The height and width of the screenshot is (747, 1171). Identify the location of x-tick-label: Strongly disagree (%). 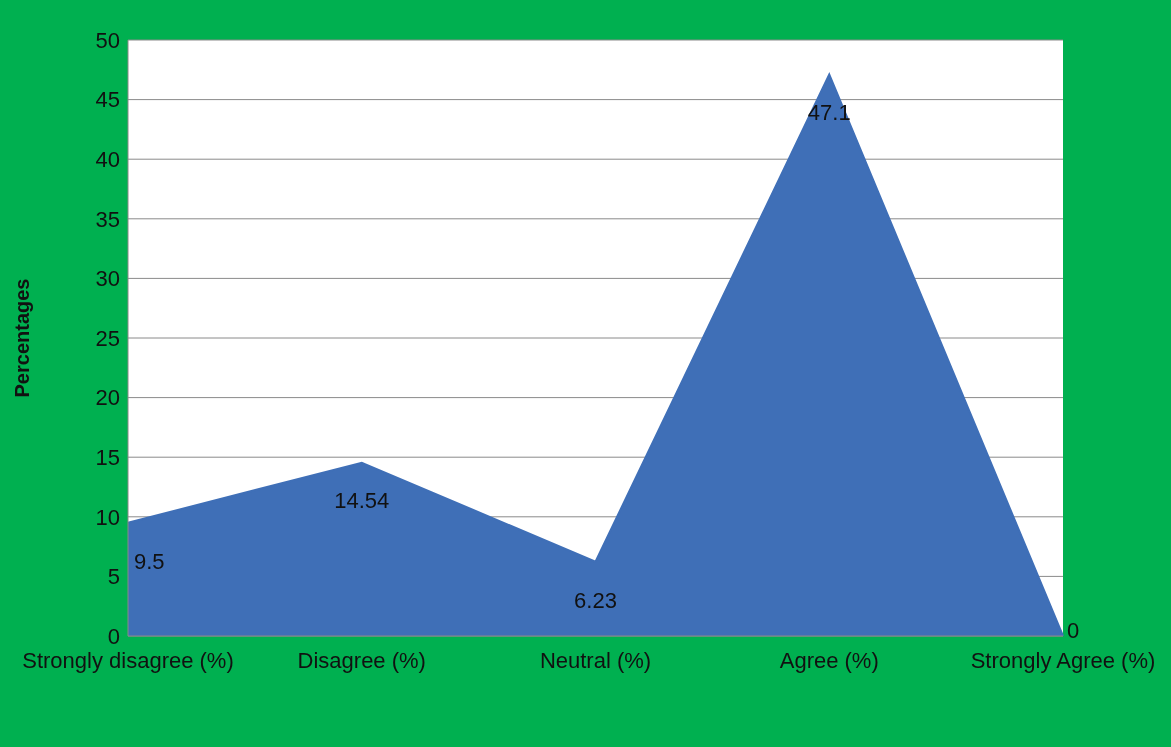
(128, 660).